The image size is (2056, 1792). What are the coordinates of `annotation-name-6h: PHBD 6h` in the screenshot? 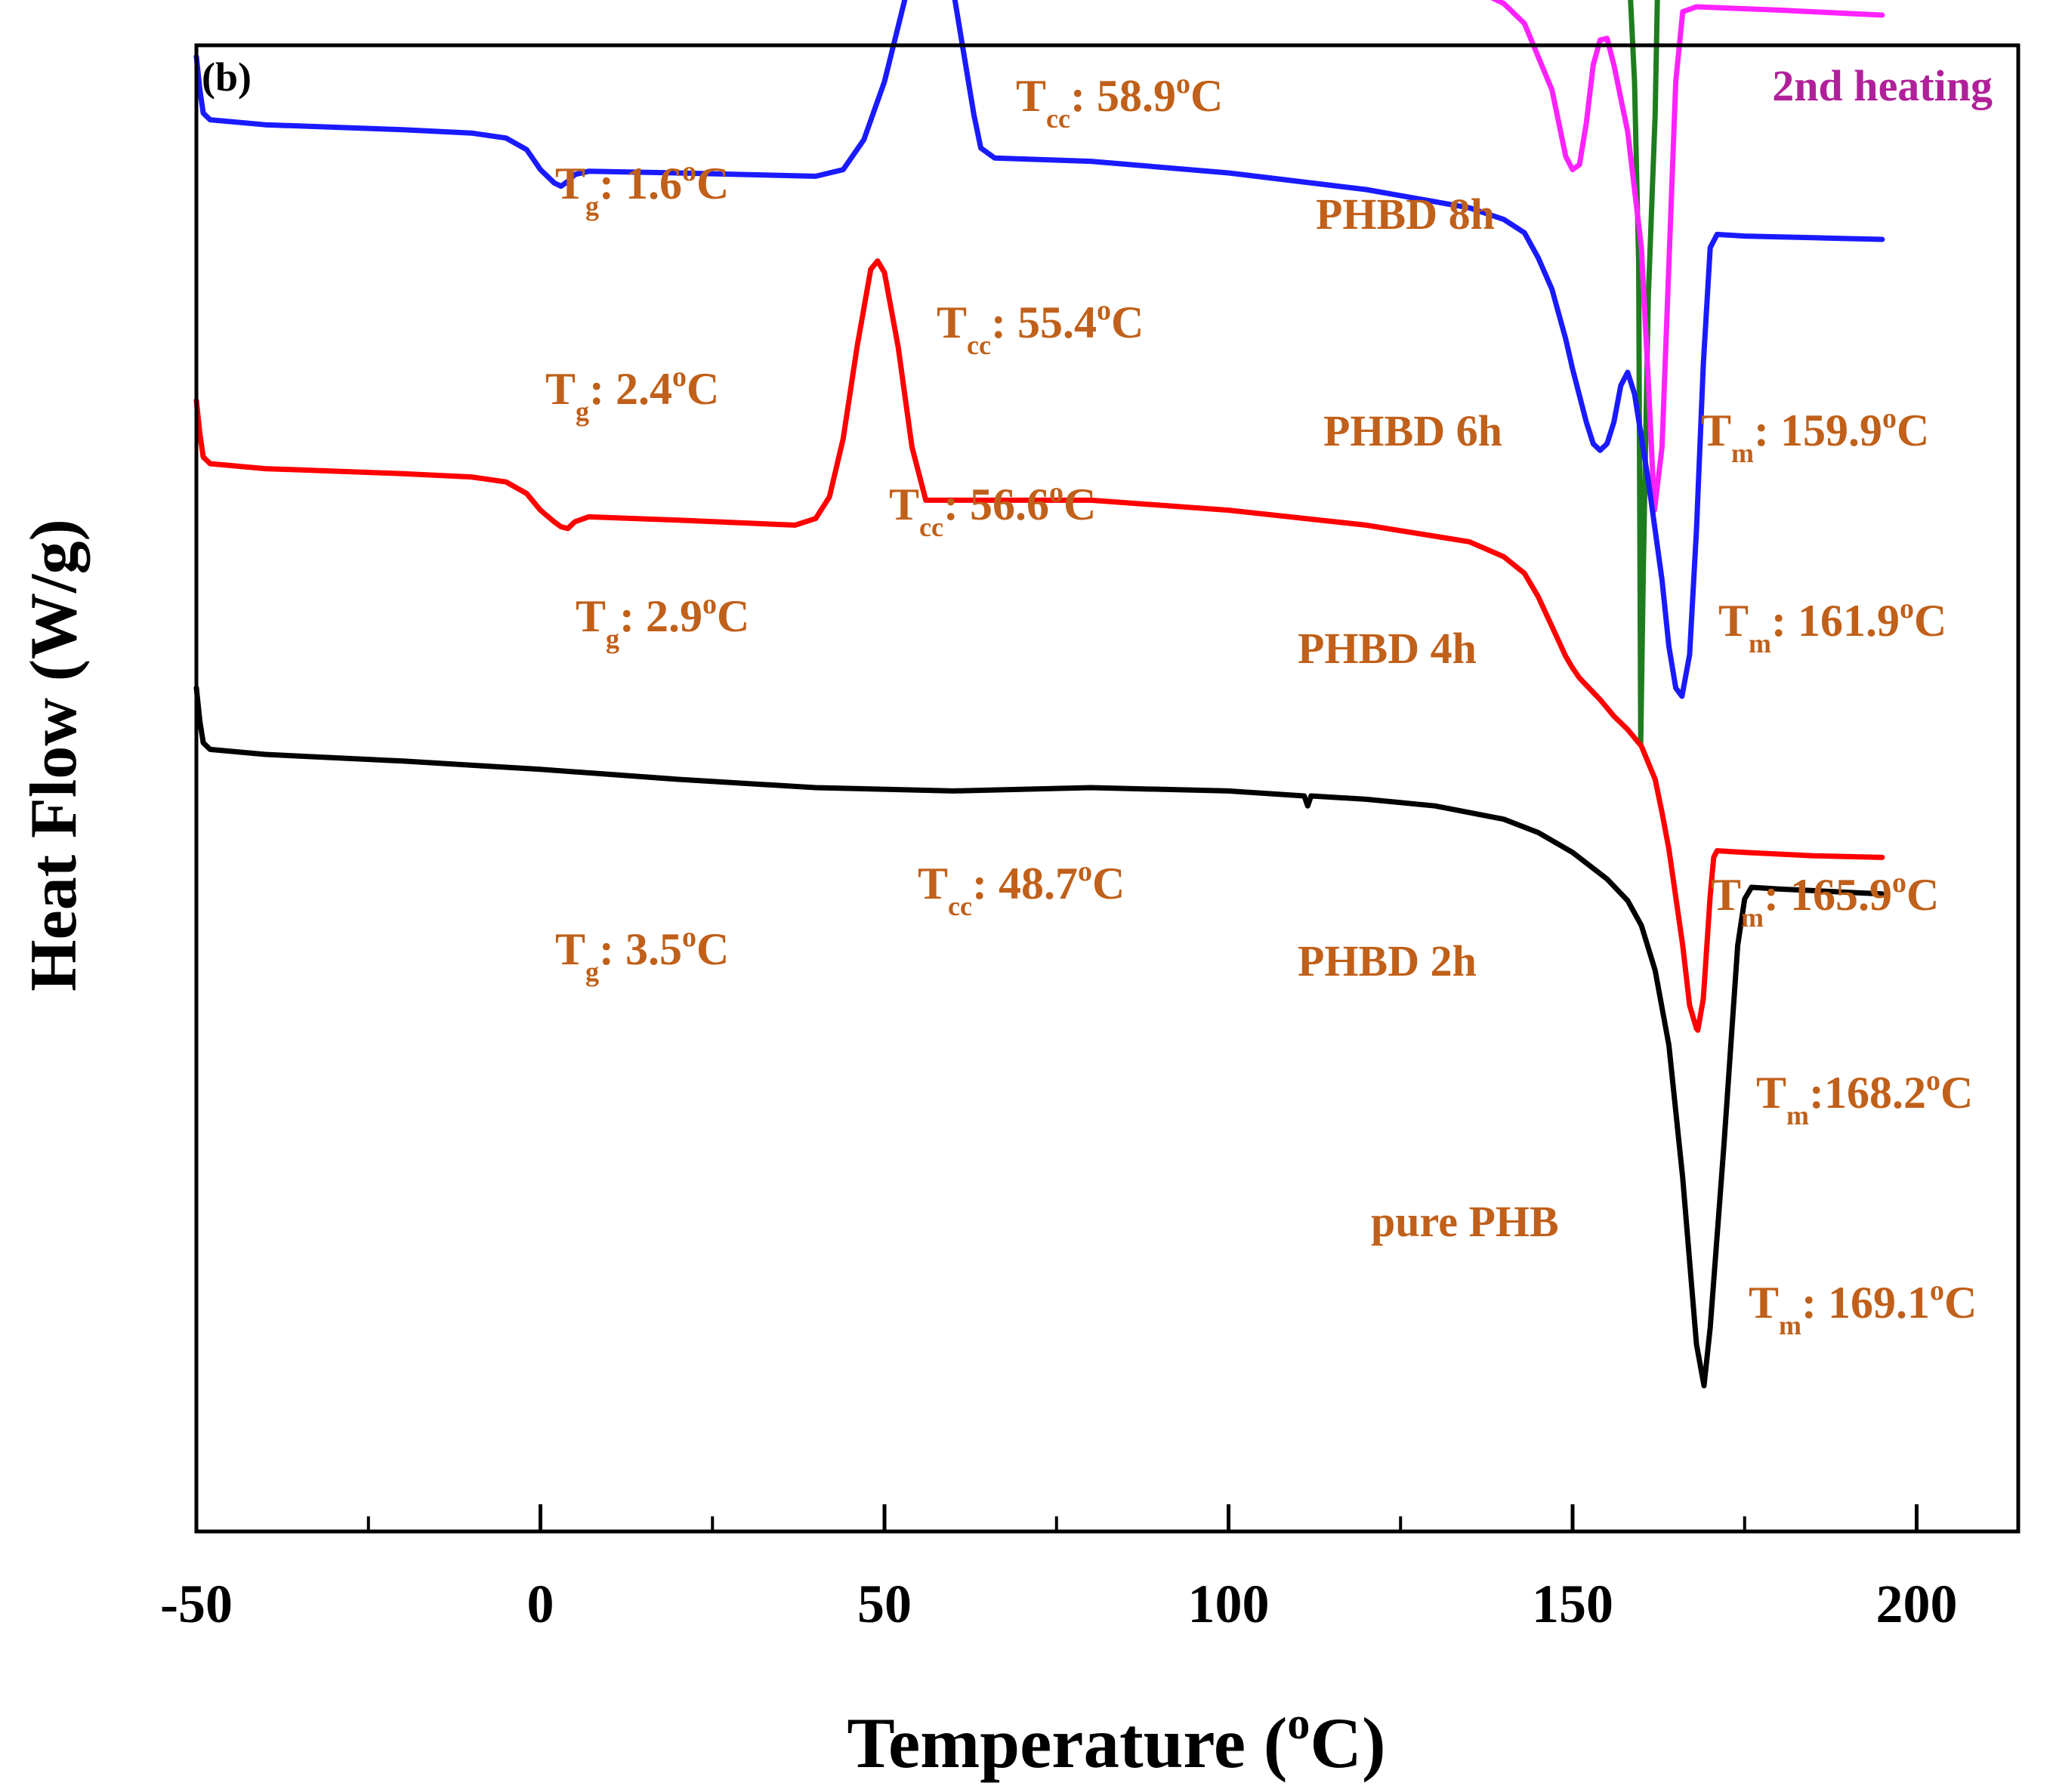 It's located at (1412, 430).